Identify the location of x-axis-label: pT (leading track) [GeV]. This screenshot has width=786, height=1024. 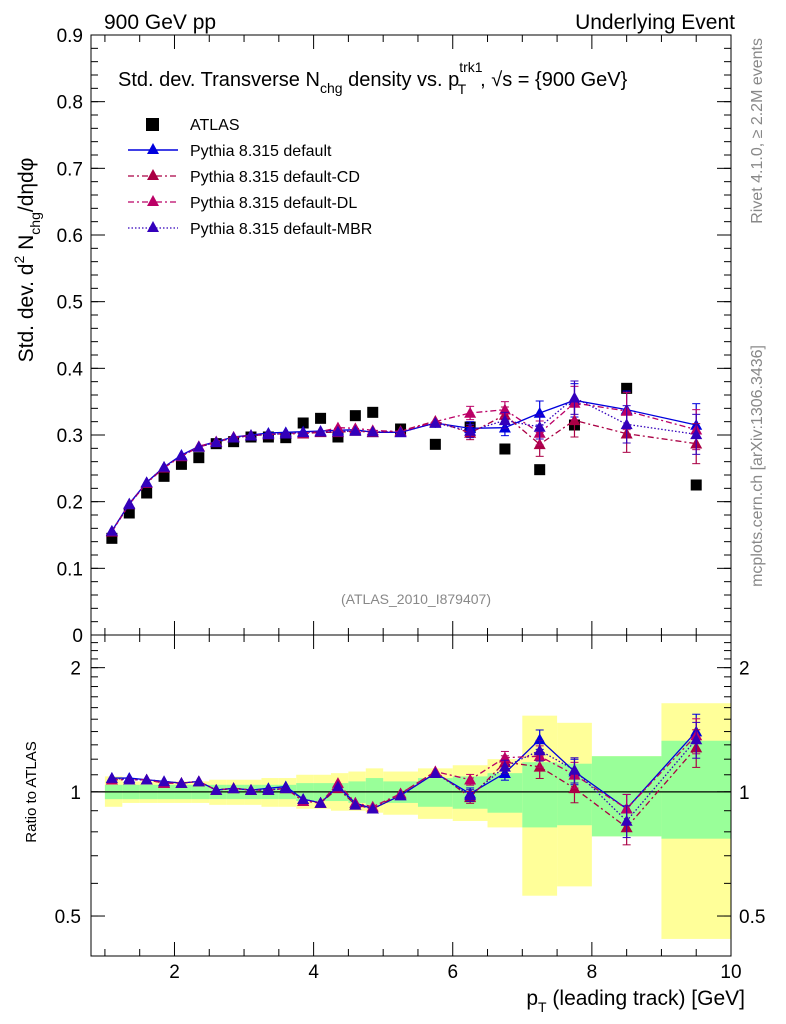
(635, 1001).